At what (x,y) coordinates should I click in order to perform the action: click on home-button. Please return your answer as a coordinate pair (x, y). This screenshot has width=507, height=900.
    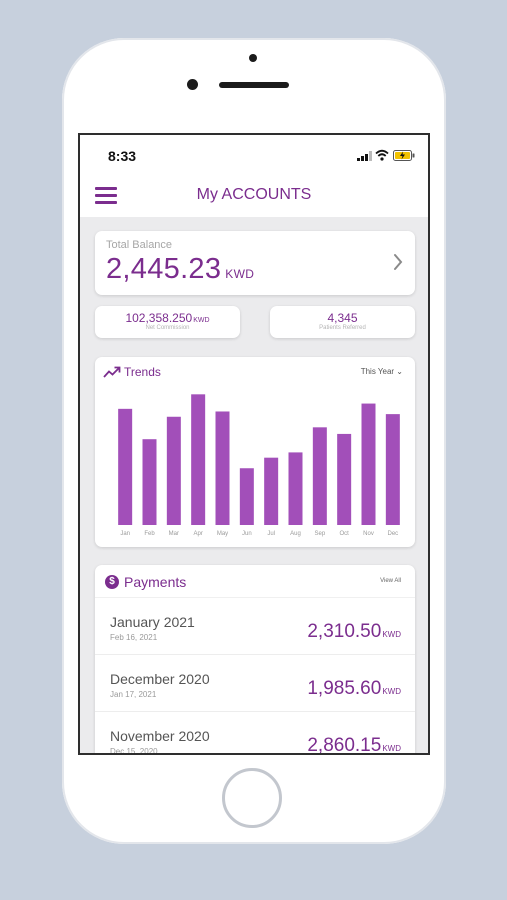
    Looking at the image, I should click on (252, 798).